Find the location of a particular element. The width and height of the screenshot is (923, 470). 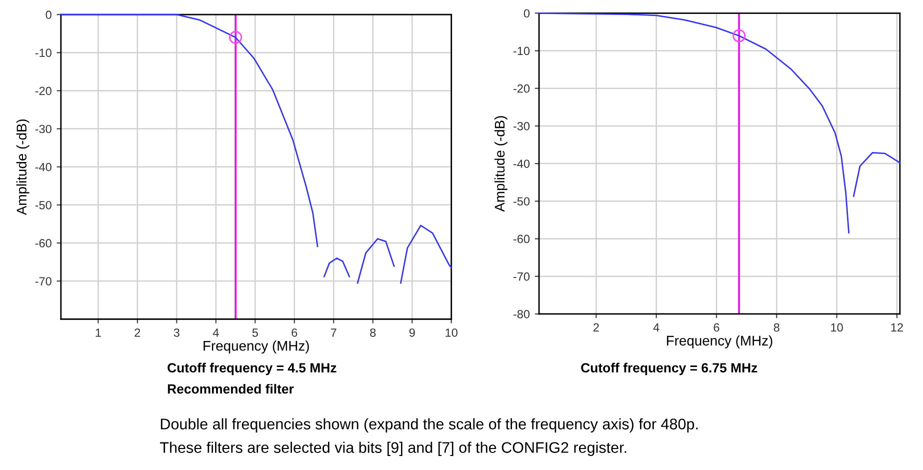

x-tick-label: 12 is located at coordinates (897, 327).